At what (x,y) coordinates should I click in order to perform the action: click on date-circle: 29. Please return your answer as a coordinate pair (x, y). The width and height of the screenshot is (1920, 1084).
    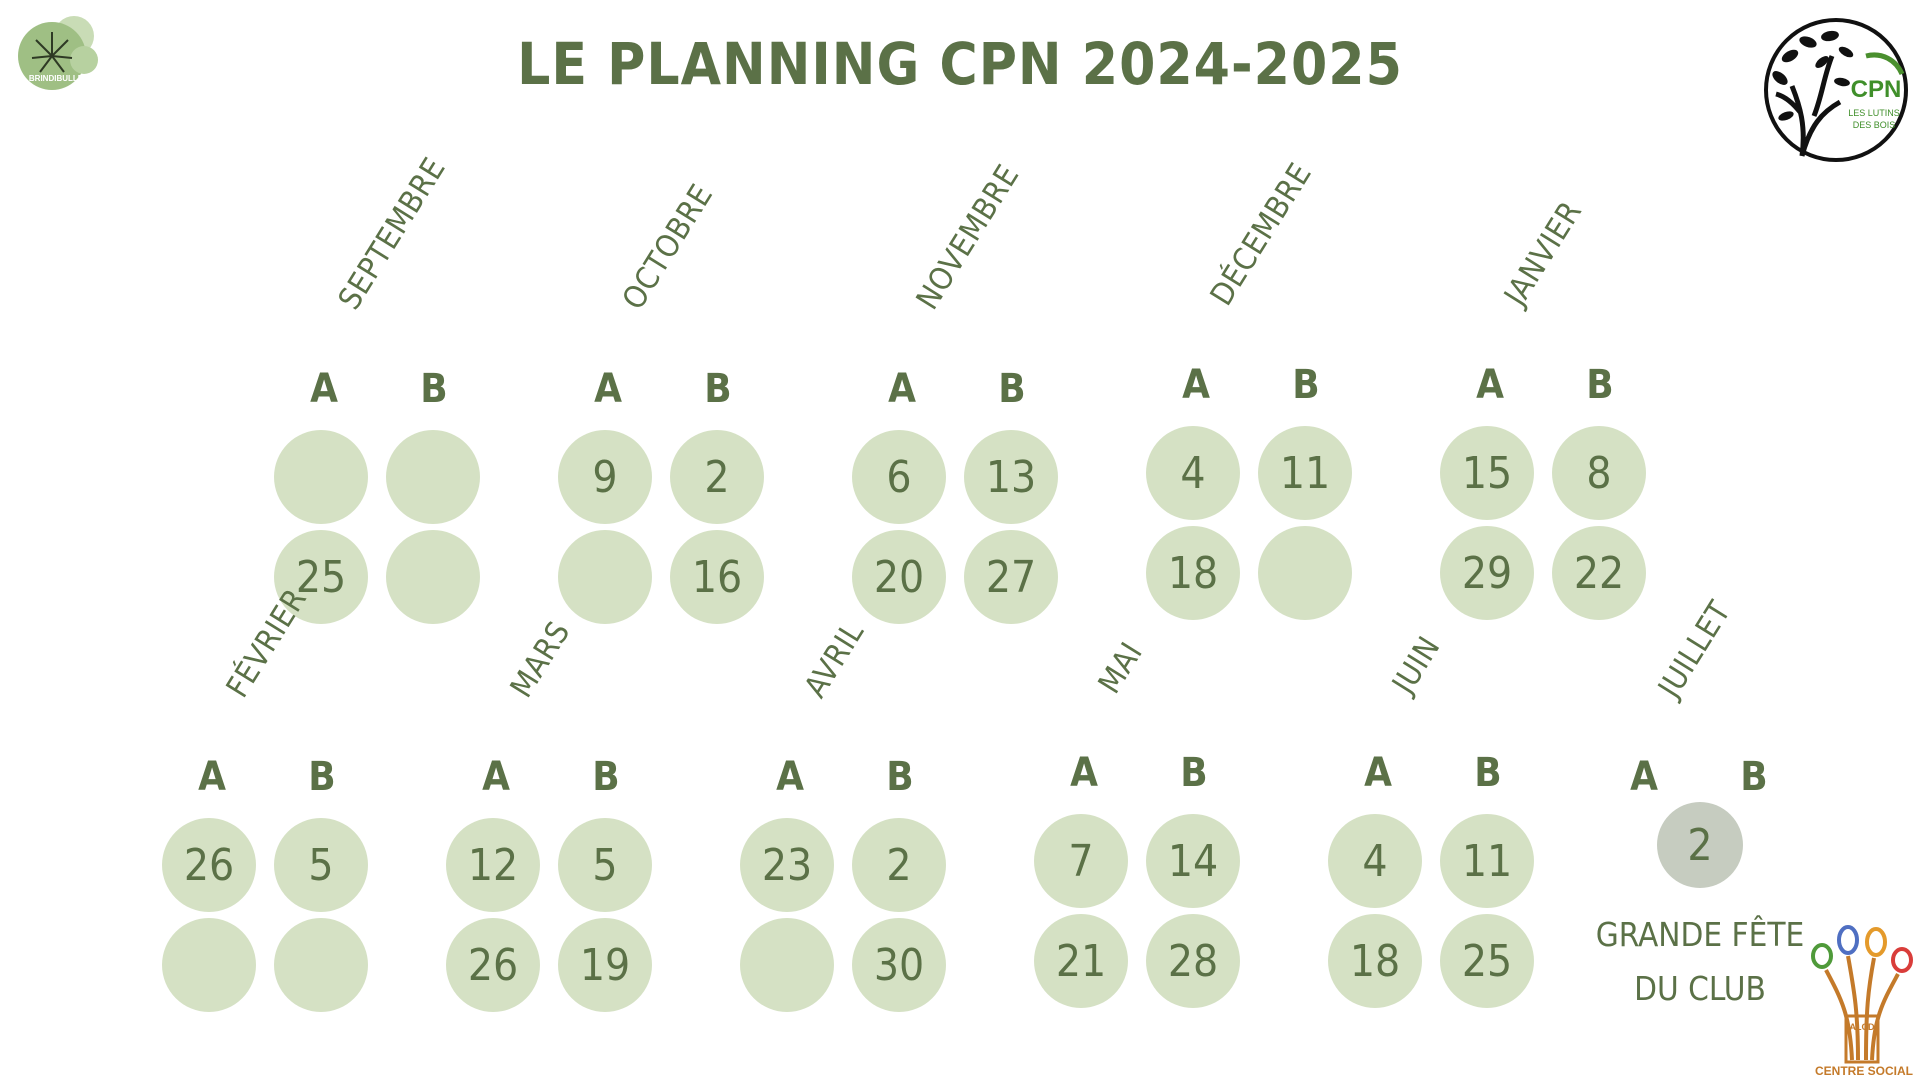
    Looking at the image, I should click on (1487, 573).